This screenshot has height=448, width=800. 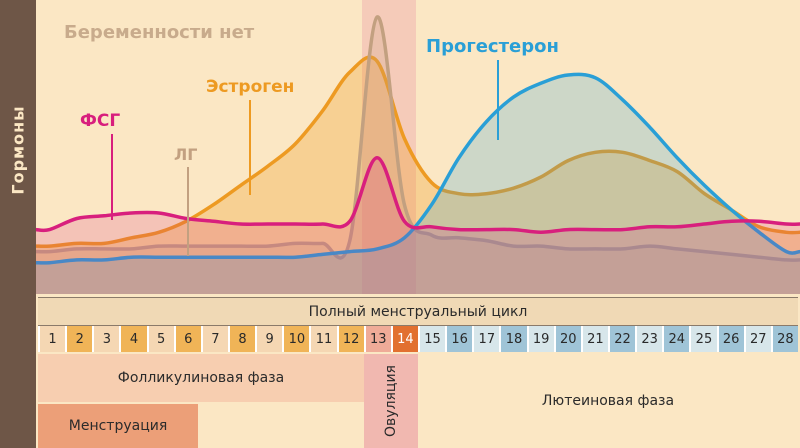 What do you see at coordinates (159, 32) in the screenshot?
I see `chart-title: Беременности нет` at bounding box center [159, 32].